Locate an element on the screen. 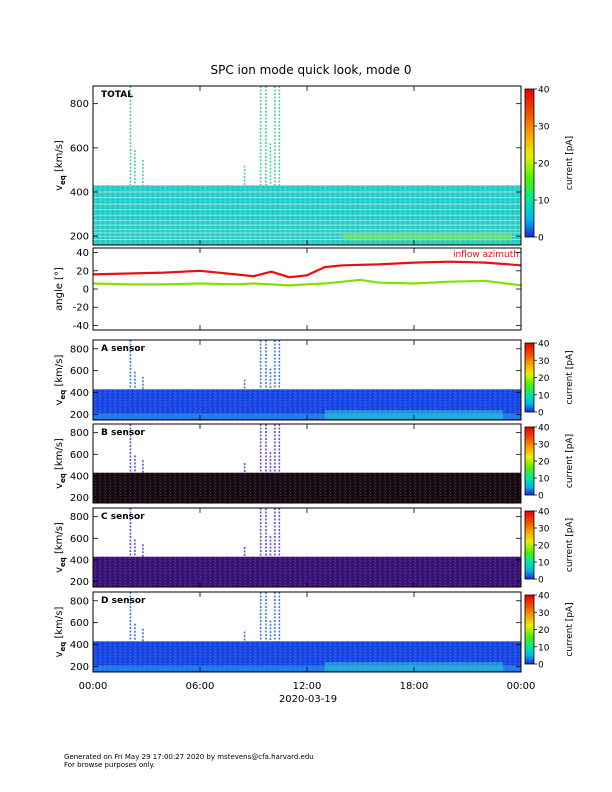 This screenshot has width=612, height=792. panel-2: inflow azimuth -40 -20 0 20 40 angle [°] is located at coordinates (288, 289).